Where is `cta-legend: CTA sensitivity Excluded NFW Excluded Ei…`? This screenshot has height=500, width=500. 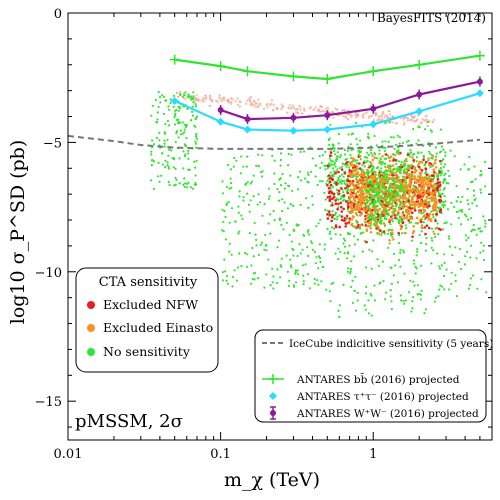 cta-legend: CTA sensitivity Excluded NFW Excluded Ei… is located at coordinates (147, 320).